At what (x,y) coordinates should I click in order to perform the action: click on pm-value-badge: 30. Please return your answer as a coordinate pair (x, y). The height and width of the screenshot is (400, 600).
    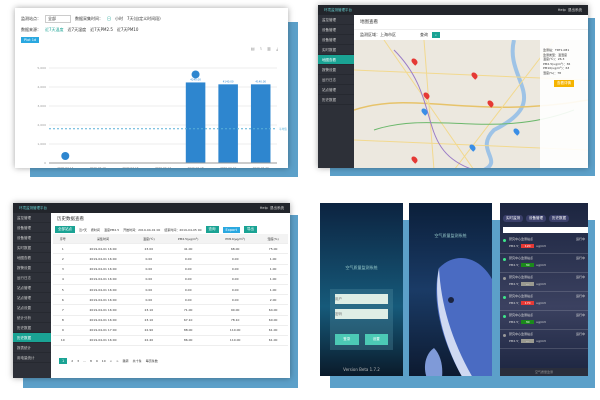
    Looking at the image, I should click on (528, 265).